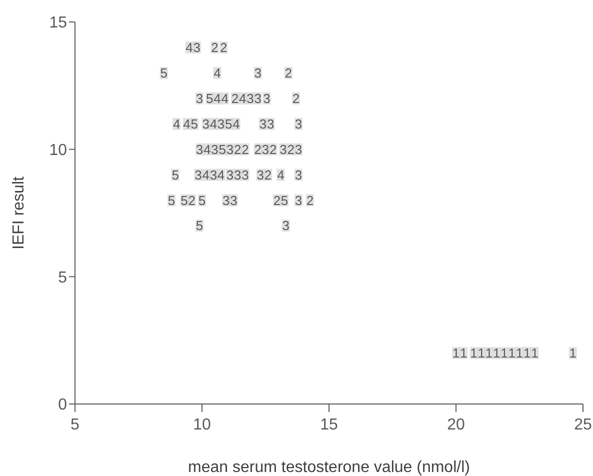  I want to click on x-tick-label: 5, so click(75, 425).